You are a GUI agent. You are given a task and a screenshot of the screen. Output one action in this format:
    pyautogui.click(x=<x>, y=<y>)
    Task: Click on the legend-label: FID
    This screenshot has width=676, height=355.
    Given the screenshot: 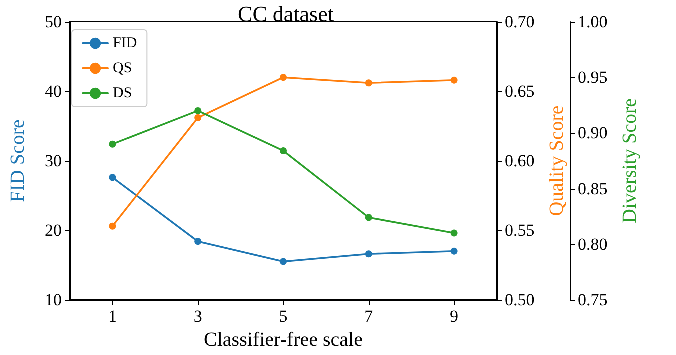 What is the action you would take?
    pyautogui.click(x=125, y=44)
    